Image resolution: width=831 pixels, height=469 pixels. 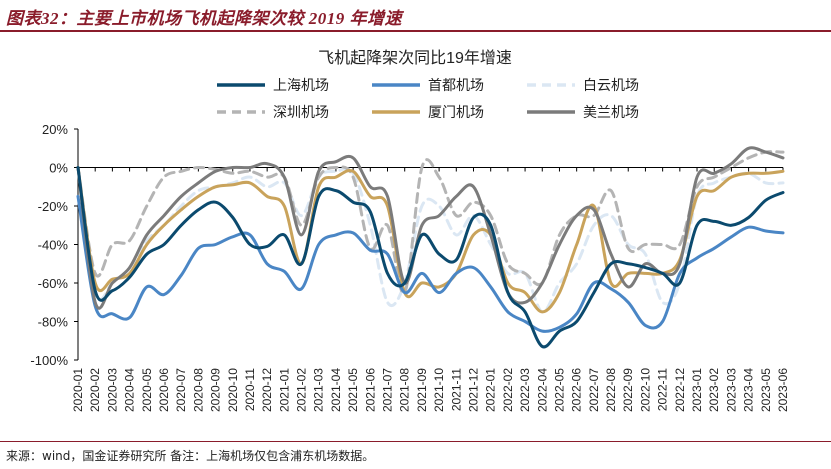 What do you see at coordinates (284, 390) in the screenshot?
I see `x-tick-label: 2021-01` at bounding box center [284, 390].